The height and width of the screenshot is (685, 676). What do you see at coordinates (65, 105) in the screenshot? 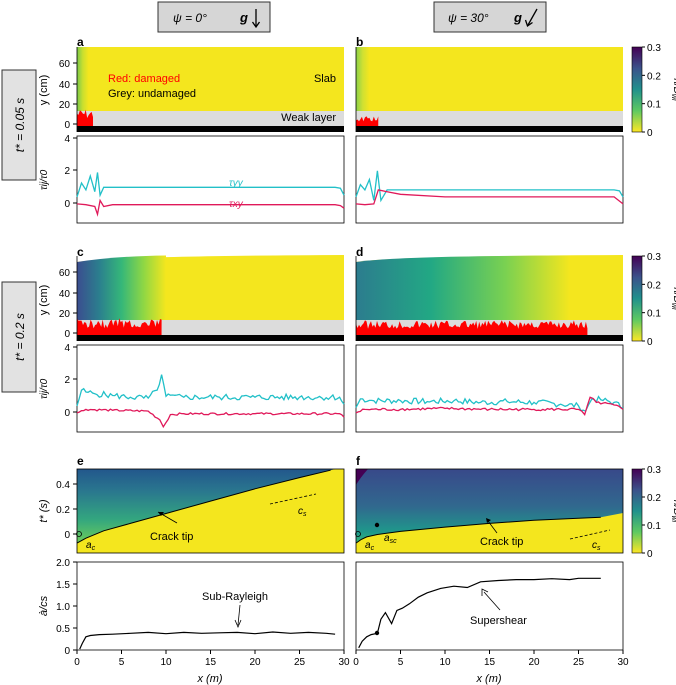
I see `ytick-a-20: 20` at bounding box center [65, 105].